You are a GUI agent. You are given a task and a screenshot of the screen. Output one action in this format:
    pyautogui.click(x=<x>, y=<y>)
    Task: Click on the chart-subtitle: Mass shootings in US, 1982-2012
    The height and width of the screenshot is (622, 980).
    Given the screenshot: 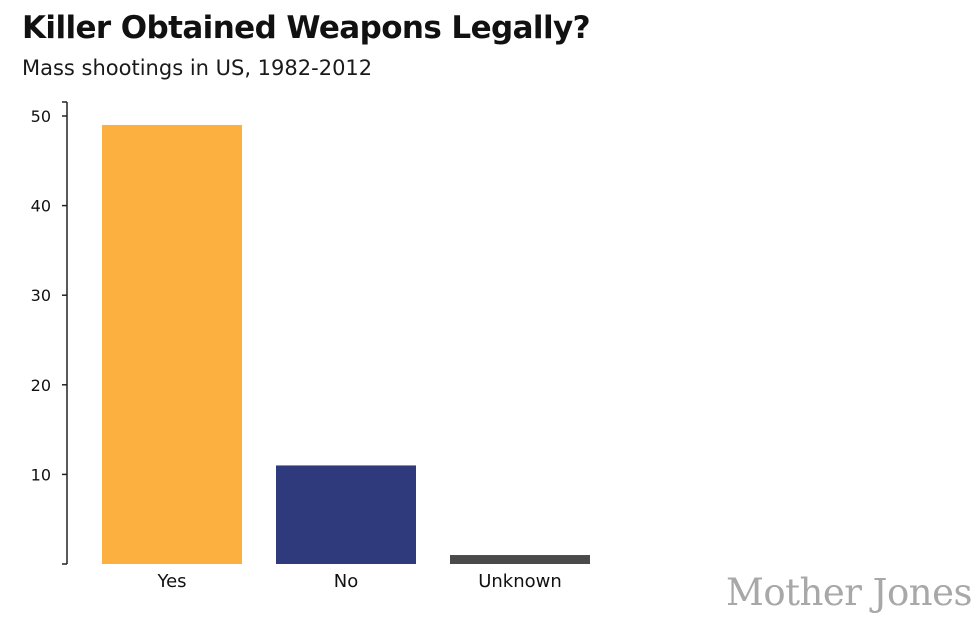 What is the action you would take?
    pyautogui.click(x=197, y=68)
    